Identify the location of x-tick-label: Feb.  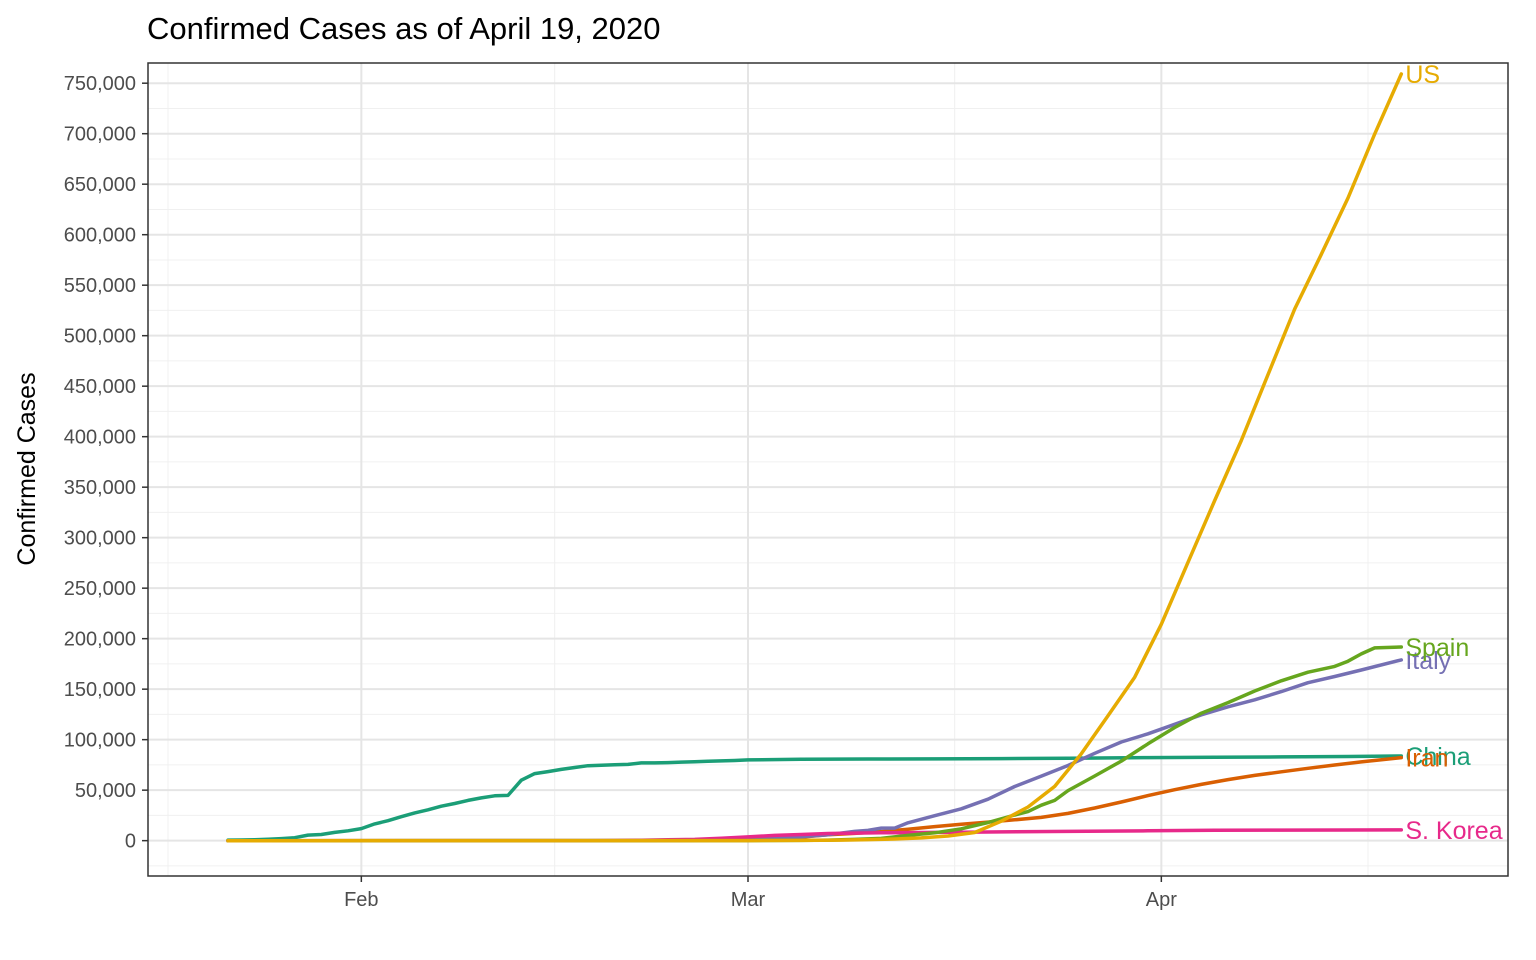
(361, 900).